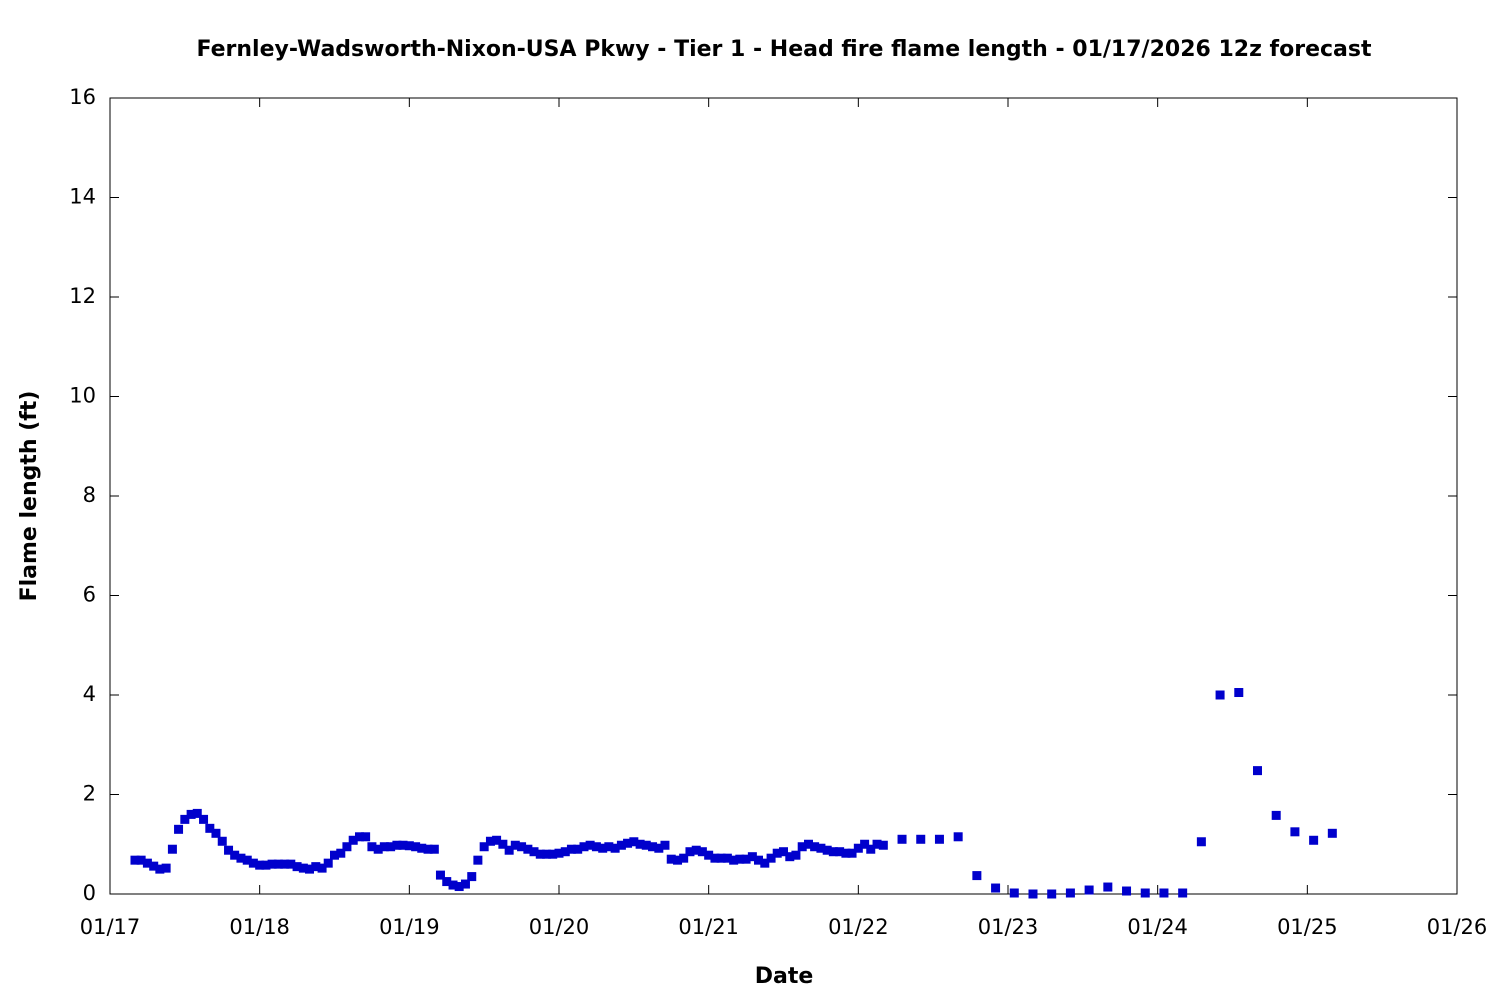 This screenshot has height=1000, width=1500. Describe the element at coordinates (559, 927) in the screenshot. I see `x-tick-label: 01/20` at that location.